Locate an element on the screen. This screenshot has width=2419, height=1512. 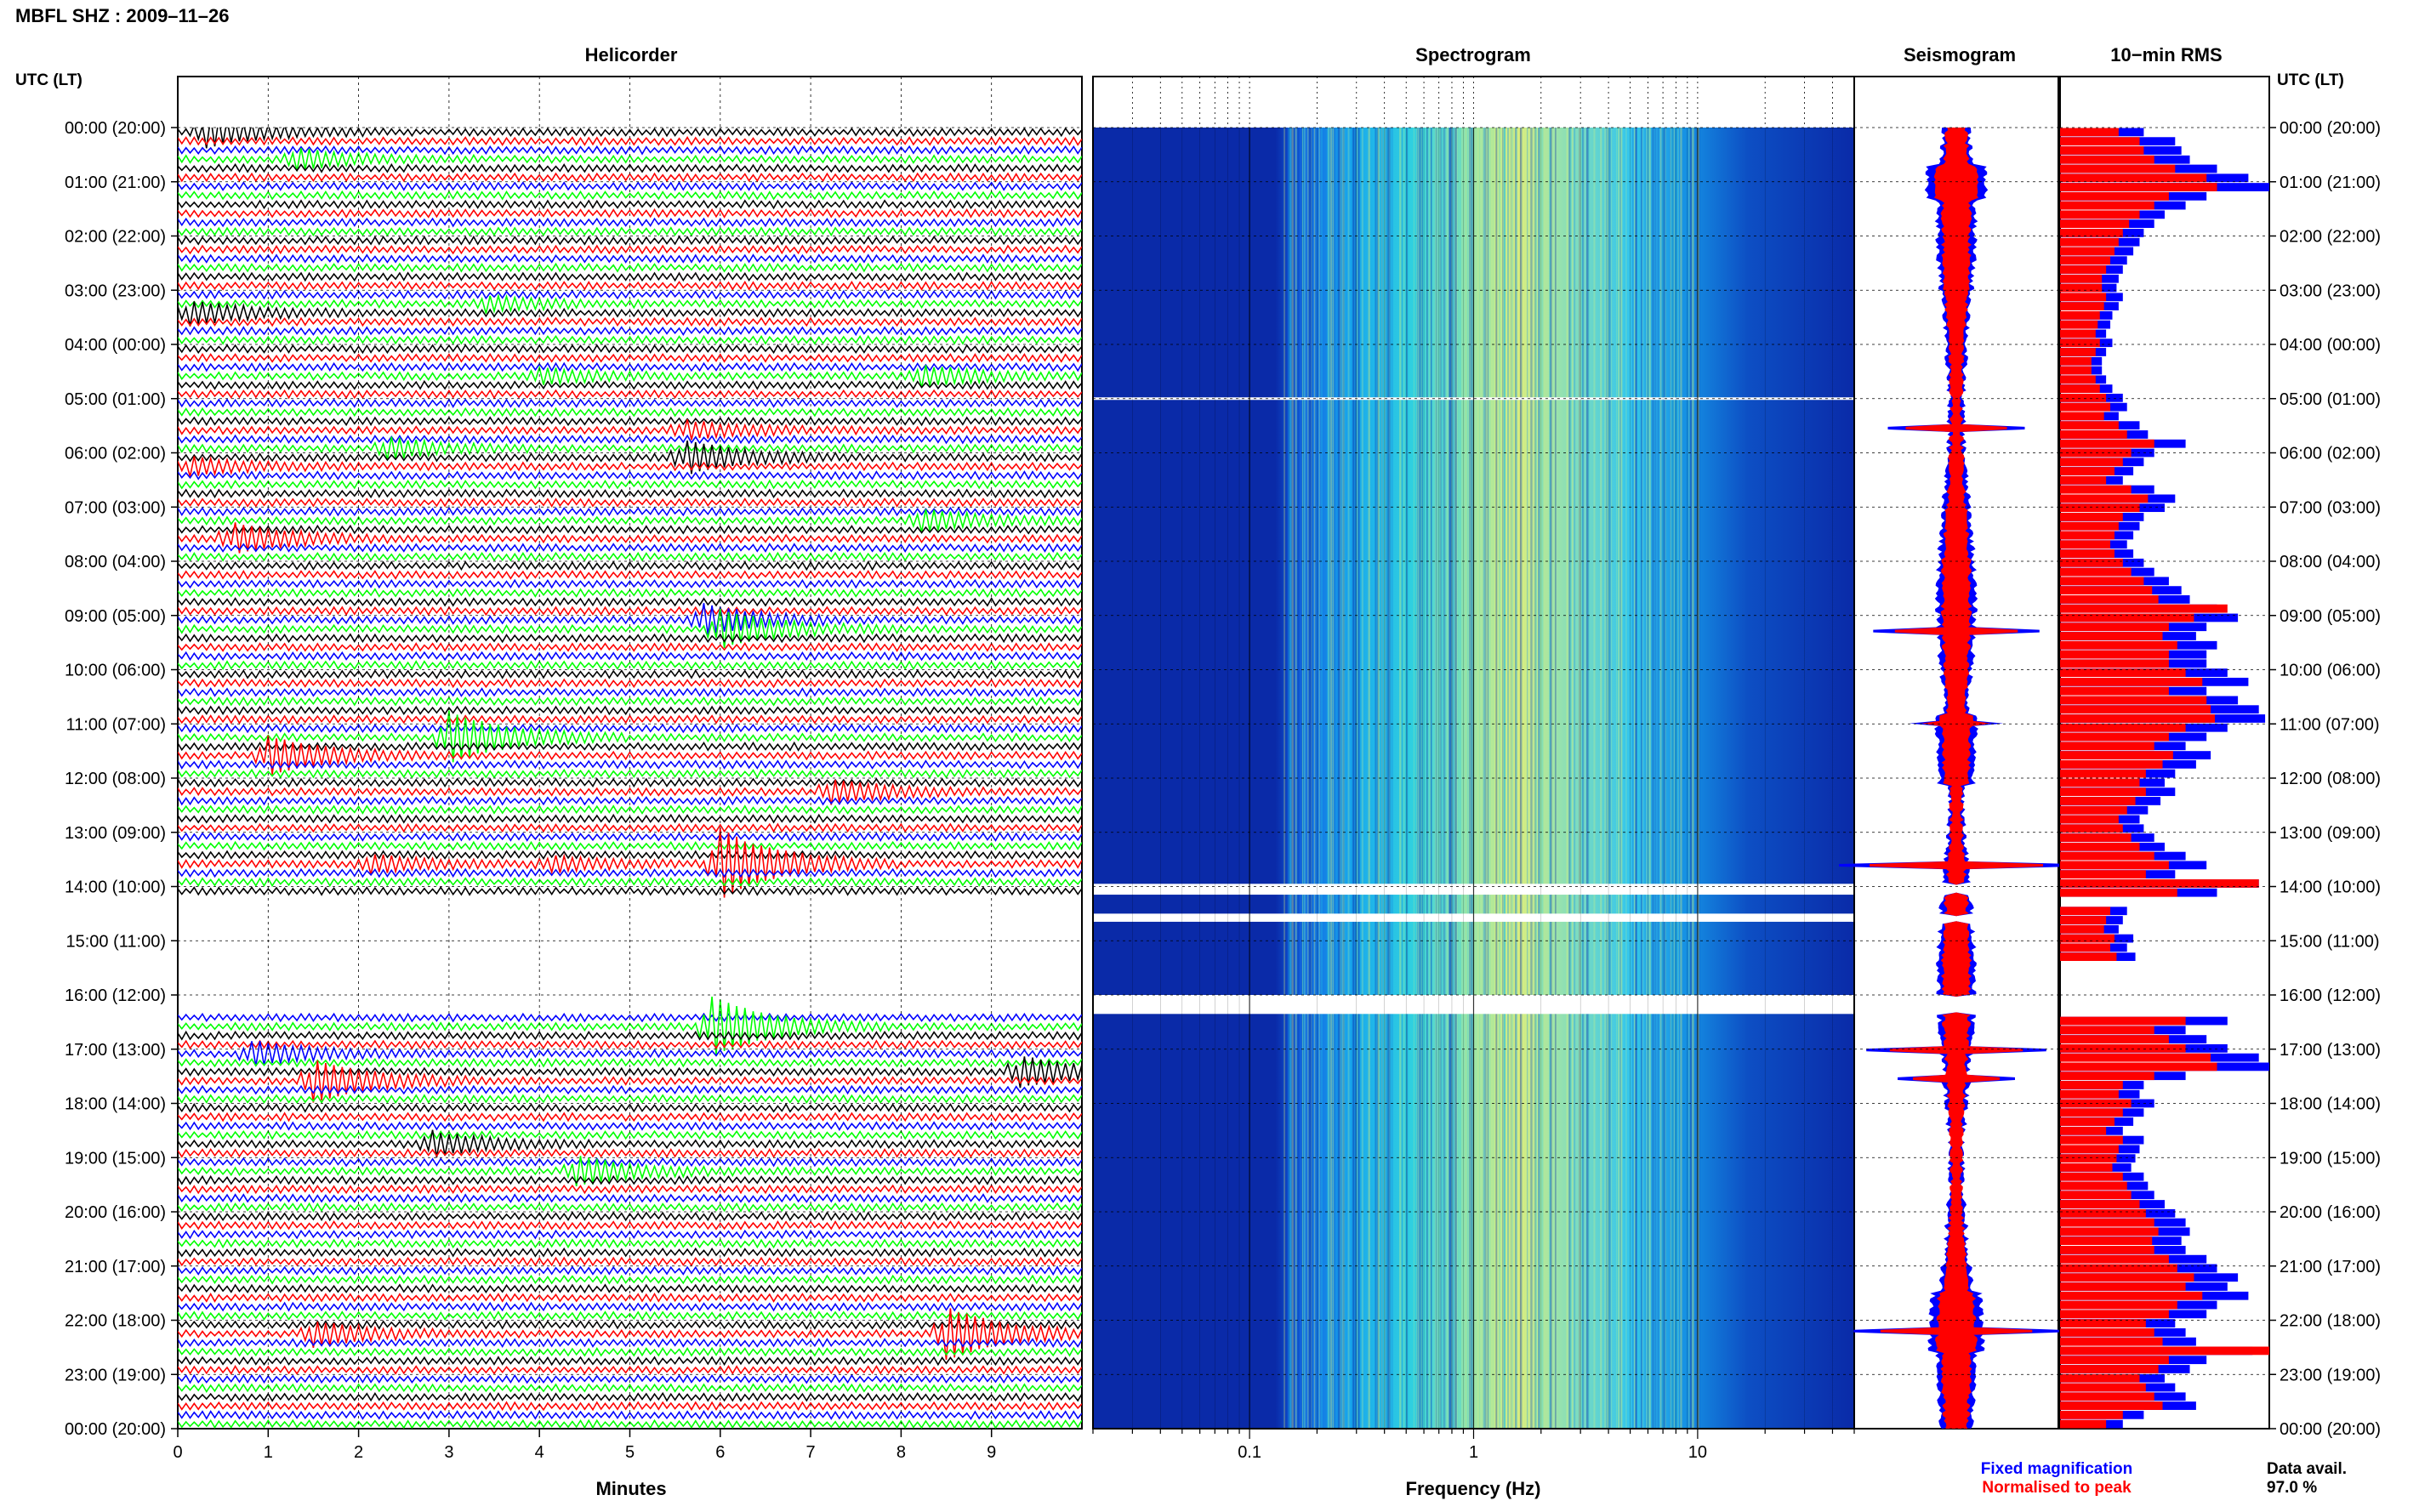
left-axis-label: UTC (LT) is located at coordinates (49, 80).